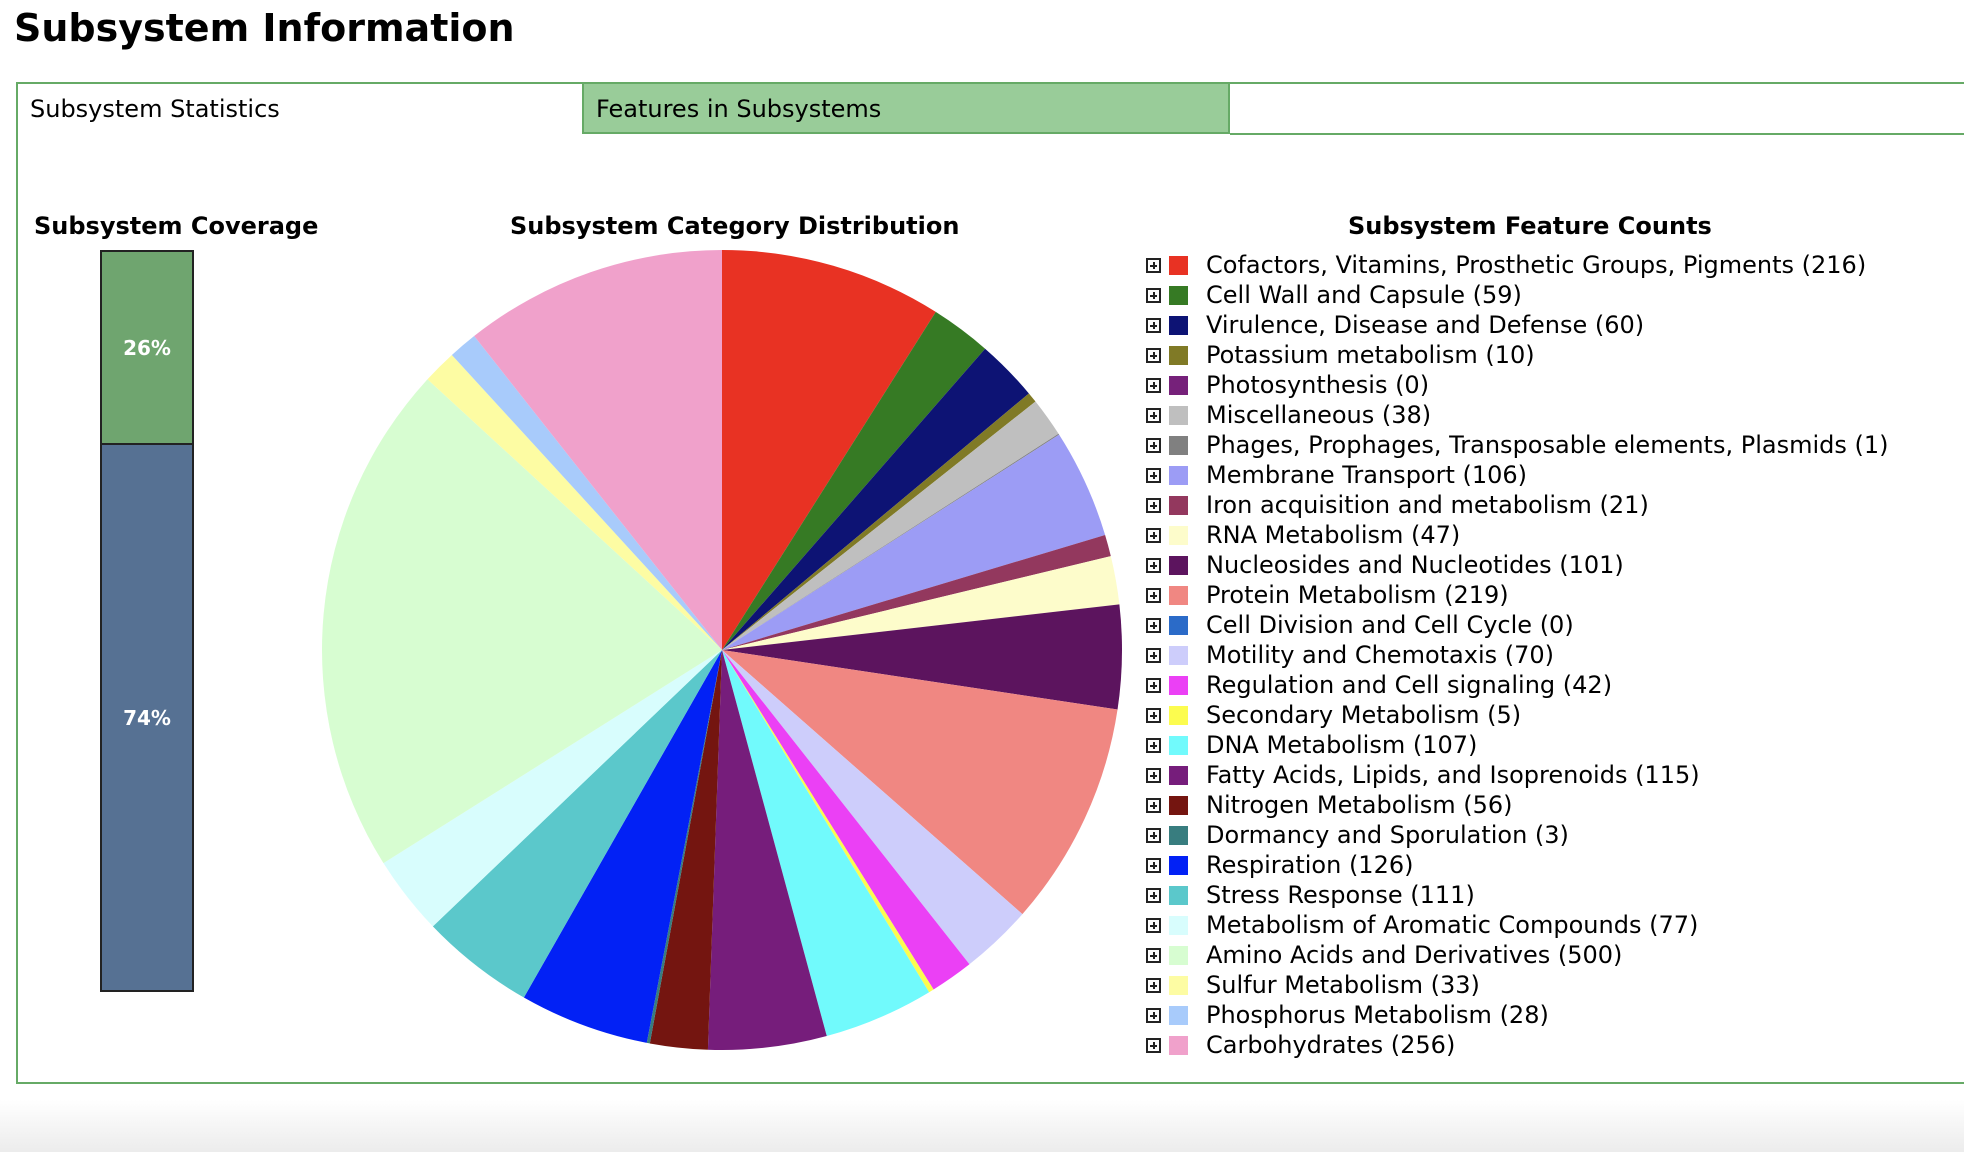  What do you see at coordinates (906, 108) in the screenshot?
I see `tab-features-in-subsystems: Features in Subsystems` at bounding box center [906, 108].